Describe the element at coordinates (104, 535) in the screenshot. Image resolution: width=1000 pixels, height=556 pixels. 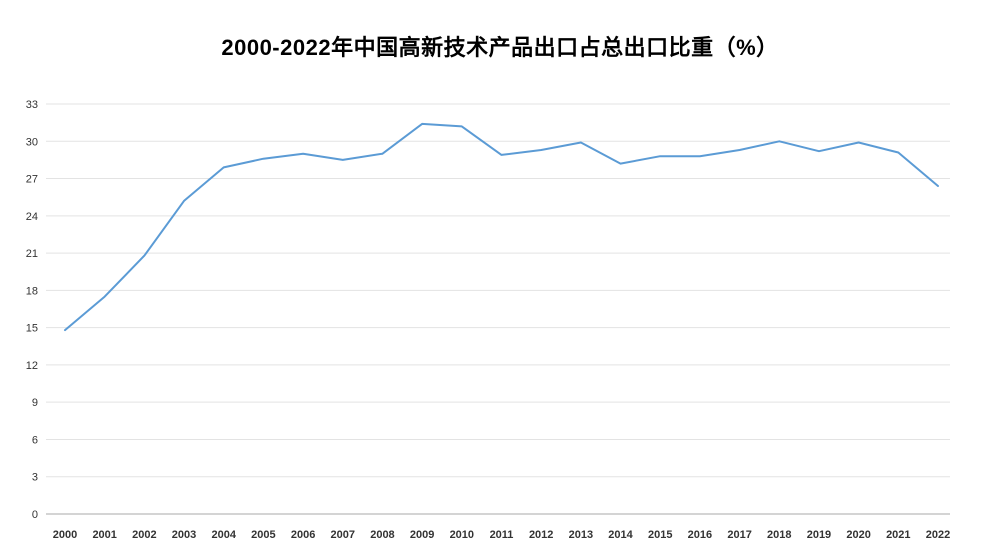
I see `x-tick-label: 2001` at that location.